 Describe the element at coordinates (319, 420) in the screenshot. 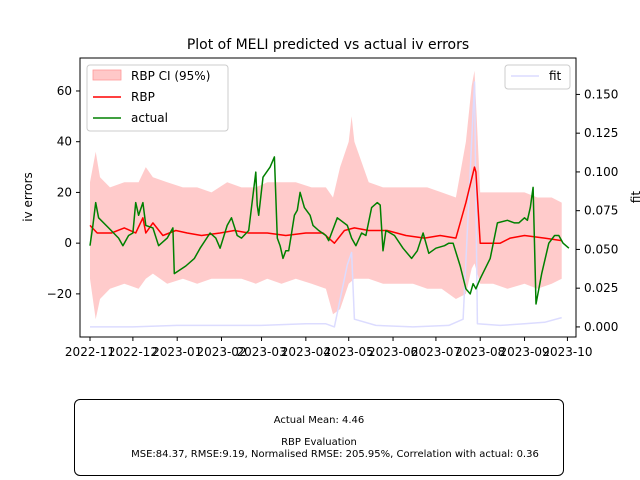

I see `actual-mean-text: Actual Mean: 4.46` at that location.